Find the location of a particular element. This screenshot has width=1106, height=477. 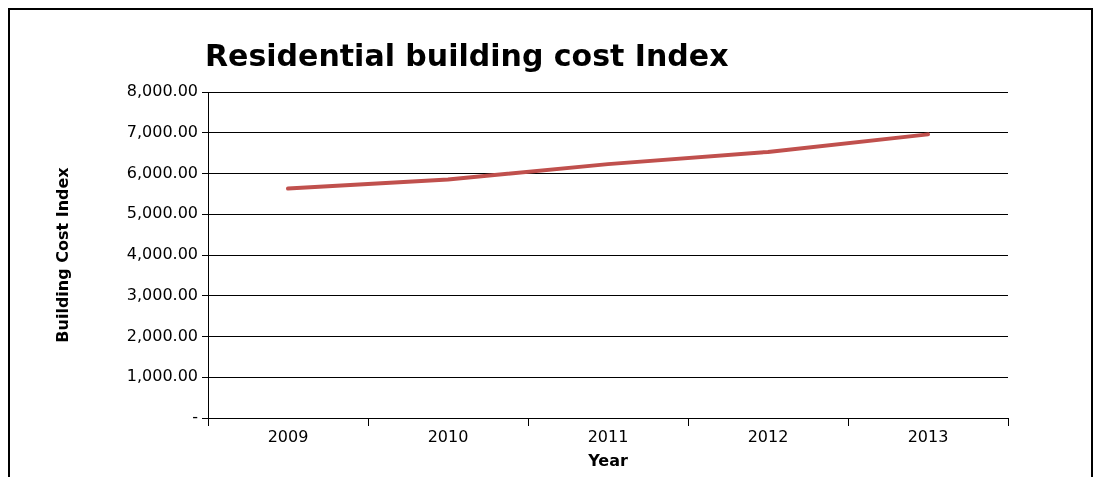

y-tick-label: 3,000.00 is located at coordinates (162, 294).